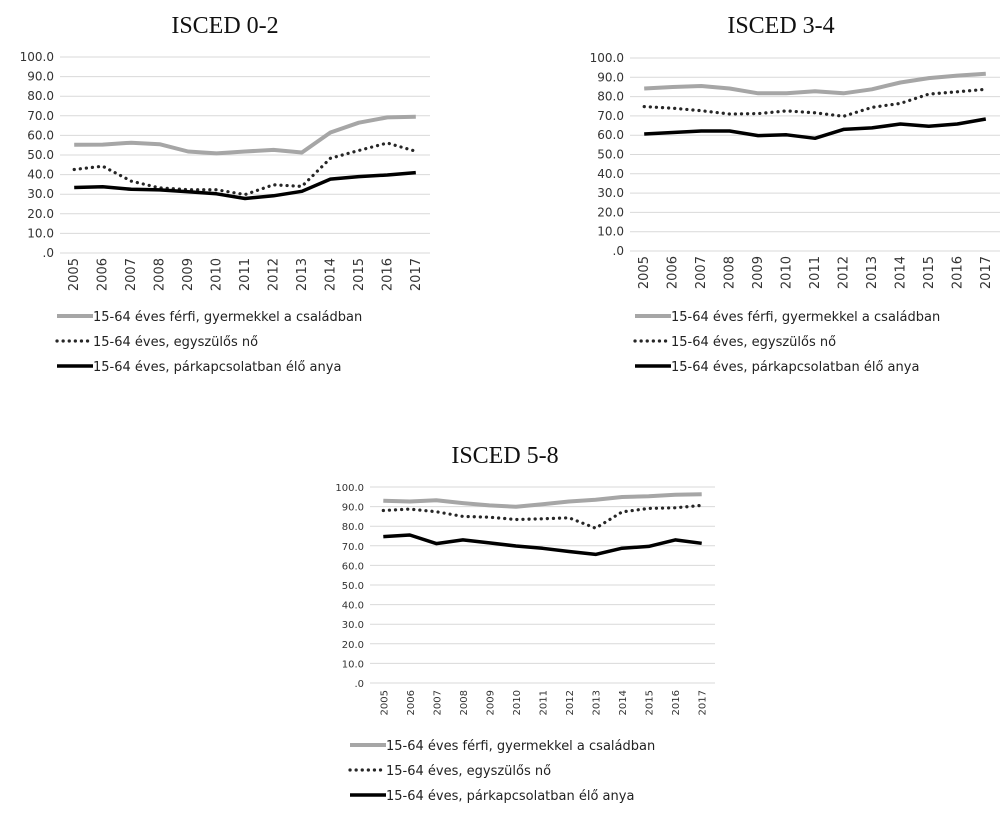 This screenshot has width=1003, height=823. Describe the element at coordinates (986, 272) in the screenshot. I see `x-tick-label: 2017` at that location.